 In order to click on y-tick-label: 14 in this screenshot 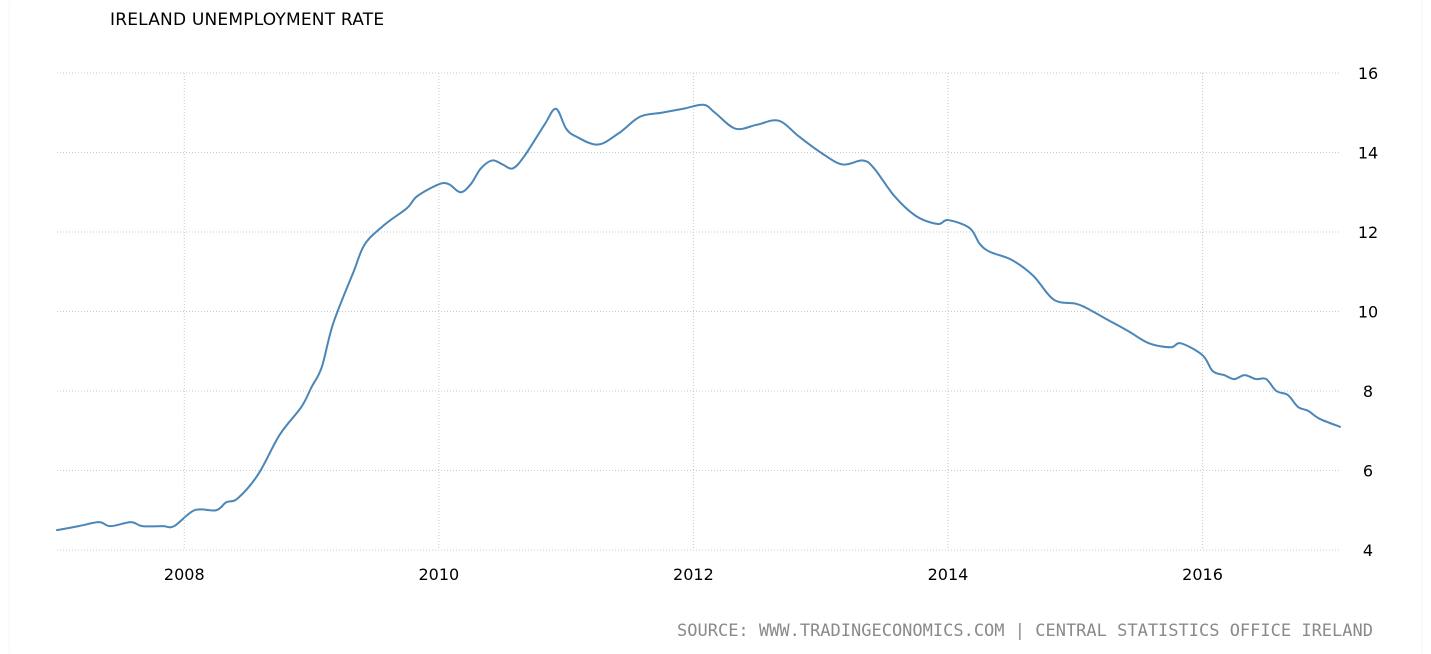, I will do `click(1368, 153)`.